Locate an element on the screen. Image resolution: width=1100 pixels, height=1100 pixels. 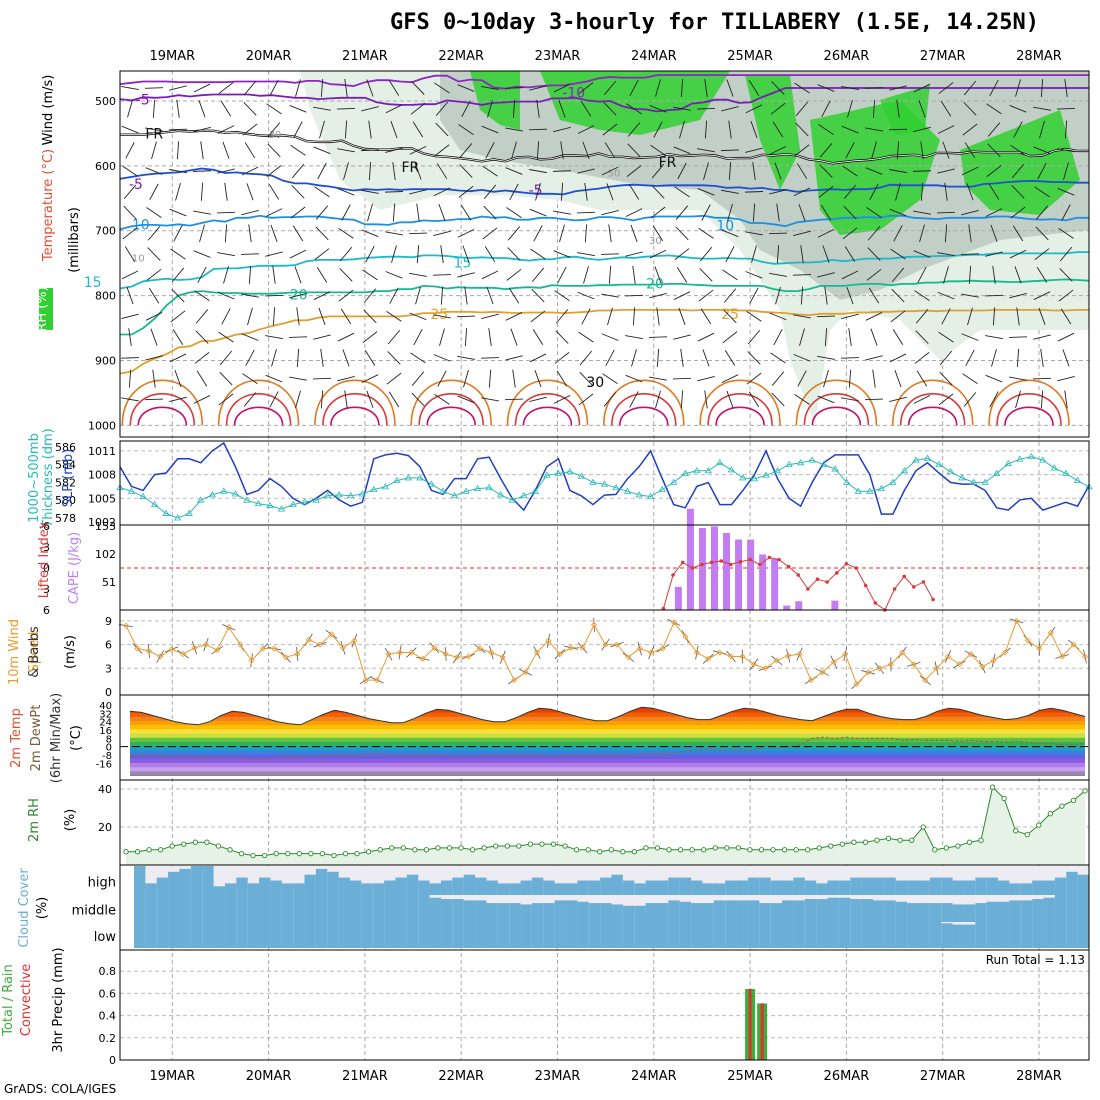
lifted-tick: 6 is located at coordinates (46, 610).